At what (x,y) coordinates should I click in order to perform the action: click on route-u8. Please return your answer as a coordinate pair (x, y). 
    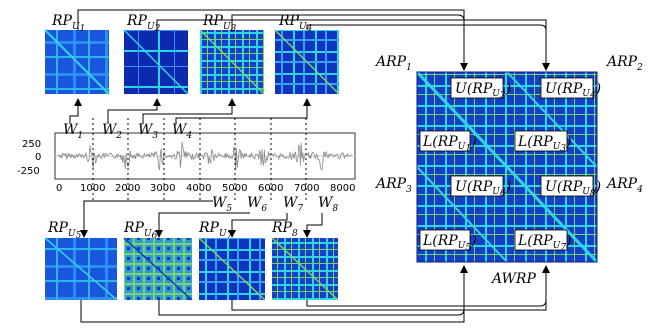
    Looking at the image, I should click on (426, 303).